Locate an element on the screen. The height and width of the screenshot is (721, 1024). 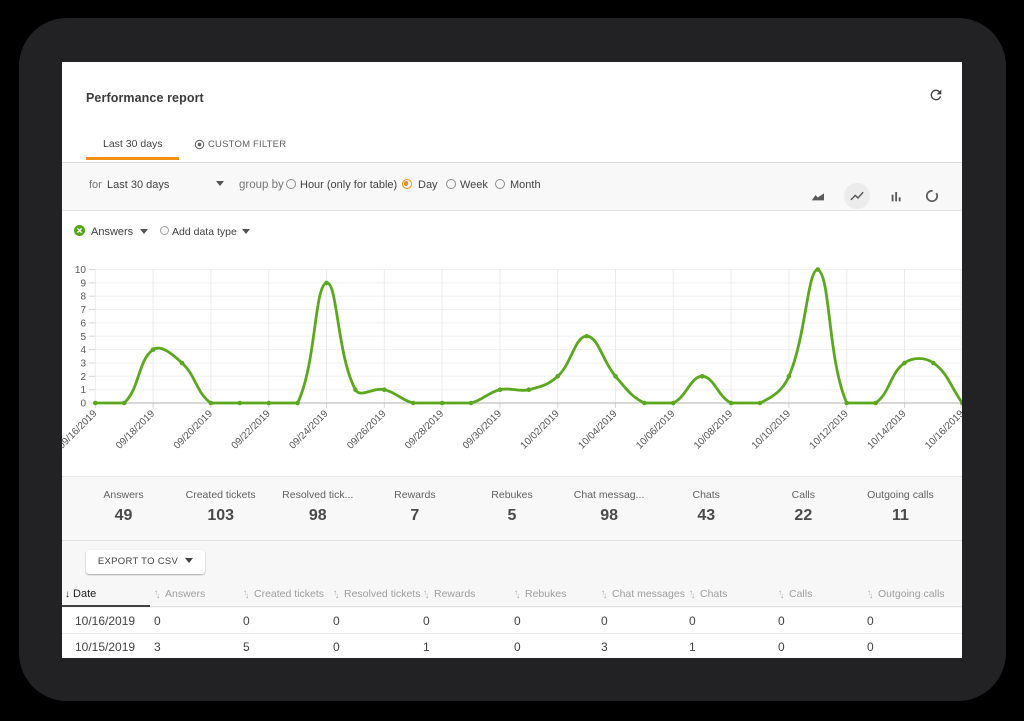
svg-text: 0 is located at coordinates (83, 404).